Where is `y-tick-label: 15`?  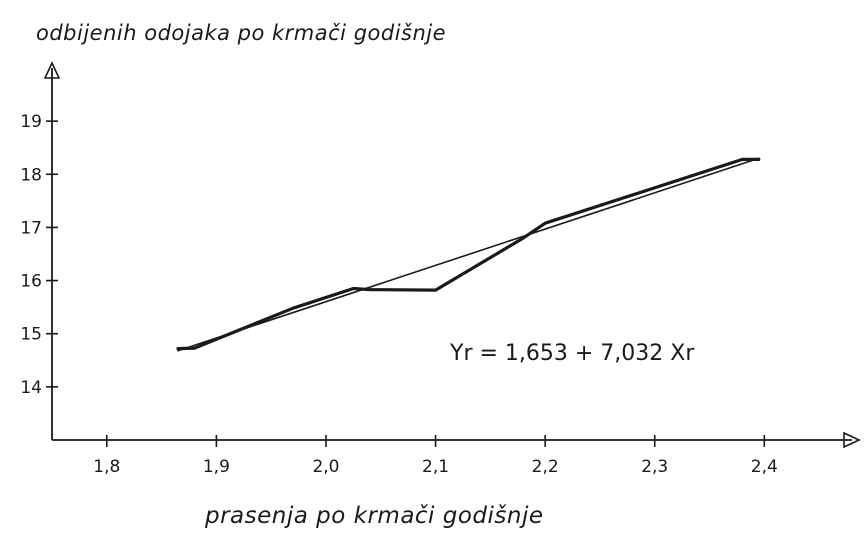
y-tick-label: 15 is located at coordinates (31, 335).